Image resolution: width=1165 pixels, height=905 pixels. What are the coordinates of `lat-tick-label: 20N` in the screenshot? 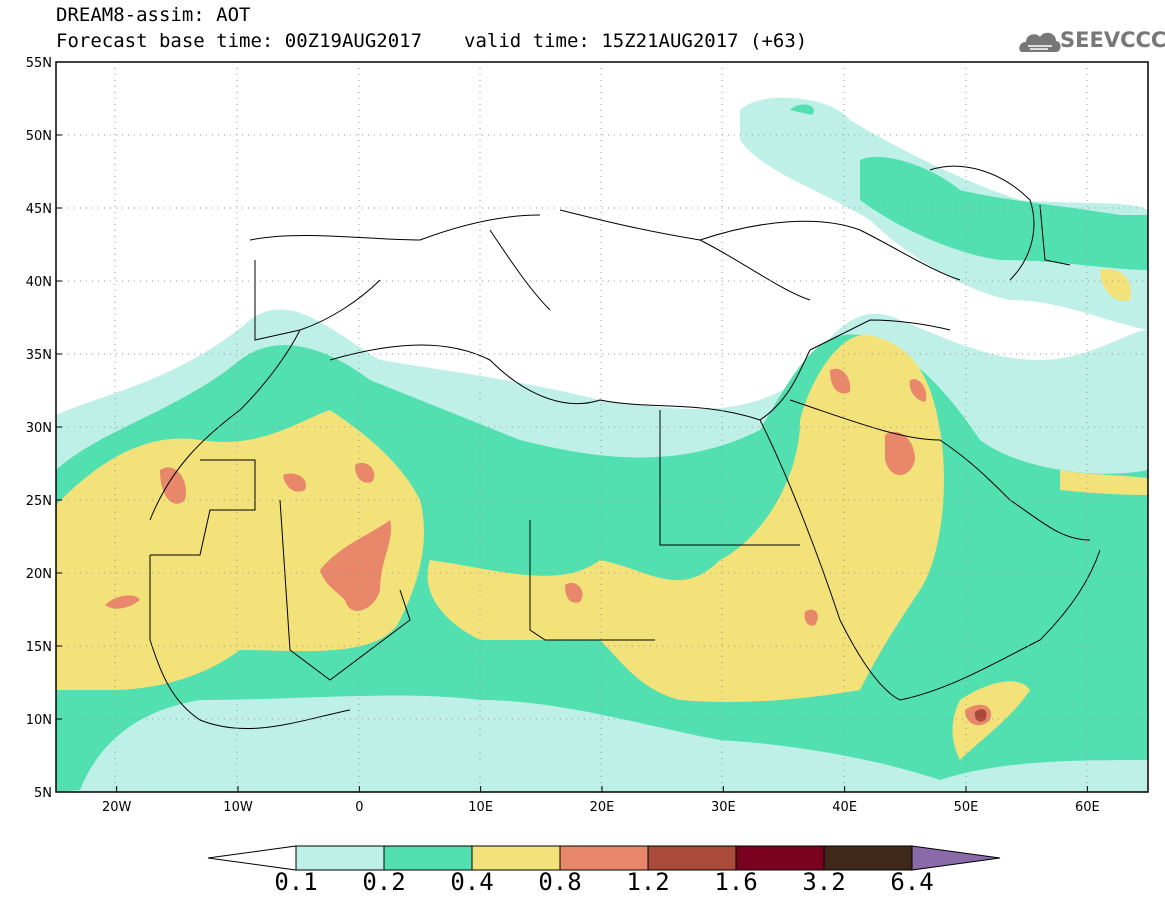 It's located at (39, 574).